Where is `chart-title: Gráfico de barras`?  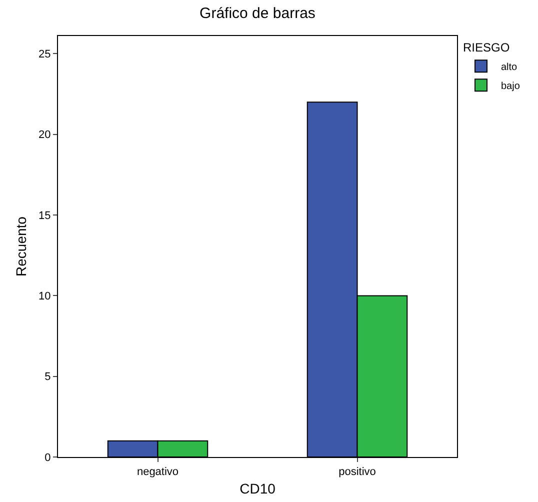
chart-title: Gráfico de barras is located at coordinates (258, 13).